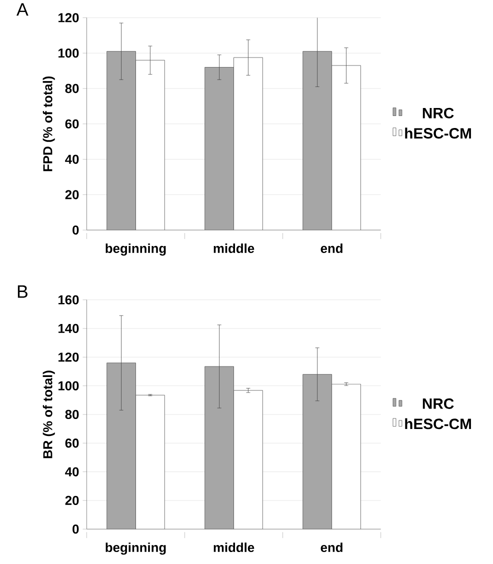 The height and width of the screenshot is (564, 493). Describe the element at coordinates (48, 124) in the screenshot. I see `y-axis-title: FPD (% of total)` at that location.